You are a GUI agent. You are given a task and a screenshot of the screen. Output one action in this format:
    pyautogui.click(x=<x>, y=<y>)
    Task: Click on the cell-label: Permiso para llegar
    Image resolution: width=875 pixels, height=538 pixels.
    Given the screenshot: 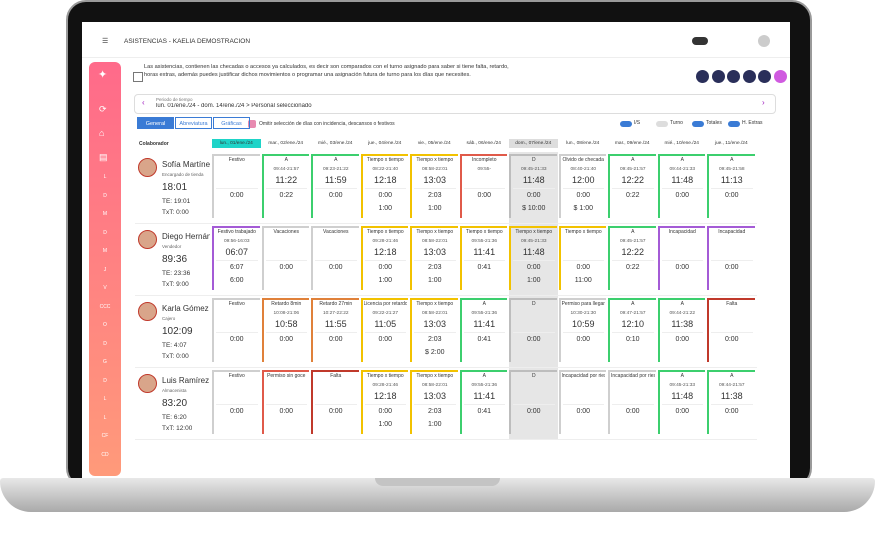 What is the action you would take?
    pyautogui.click(x=583, y=304)
    